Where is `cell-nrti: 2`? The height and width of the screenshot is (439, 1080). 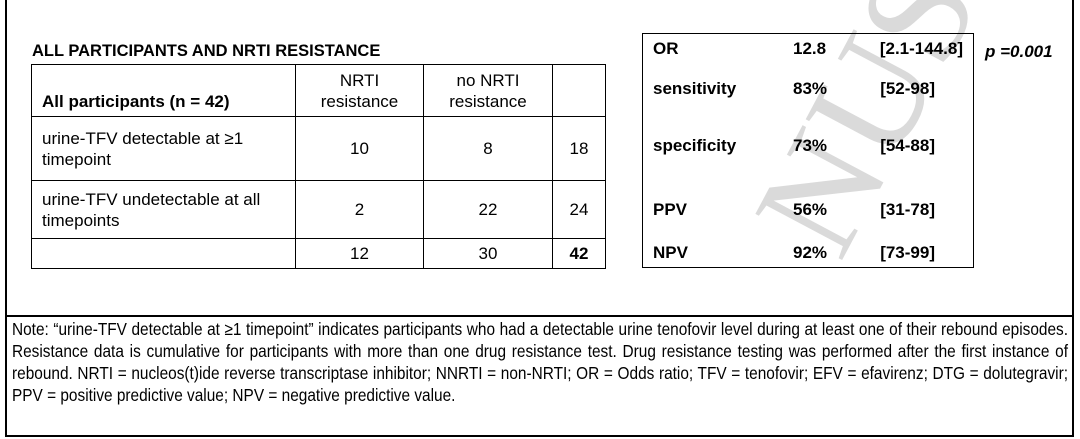 cell-nrti: 2 is located at coordinates (359, 209).